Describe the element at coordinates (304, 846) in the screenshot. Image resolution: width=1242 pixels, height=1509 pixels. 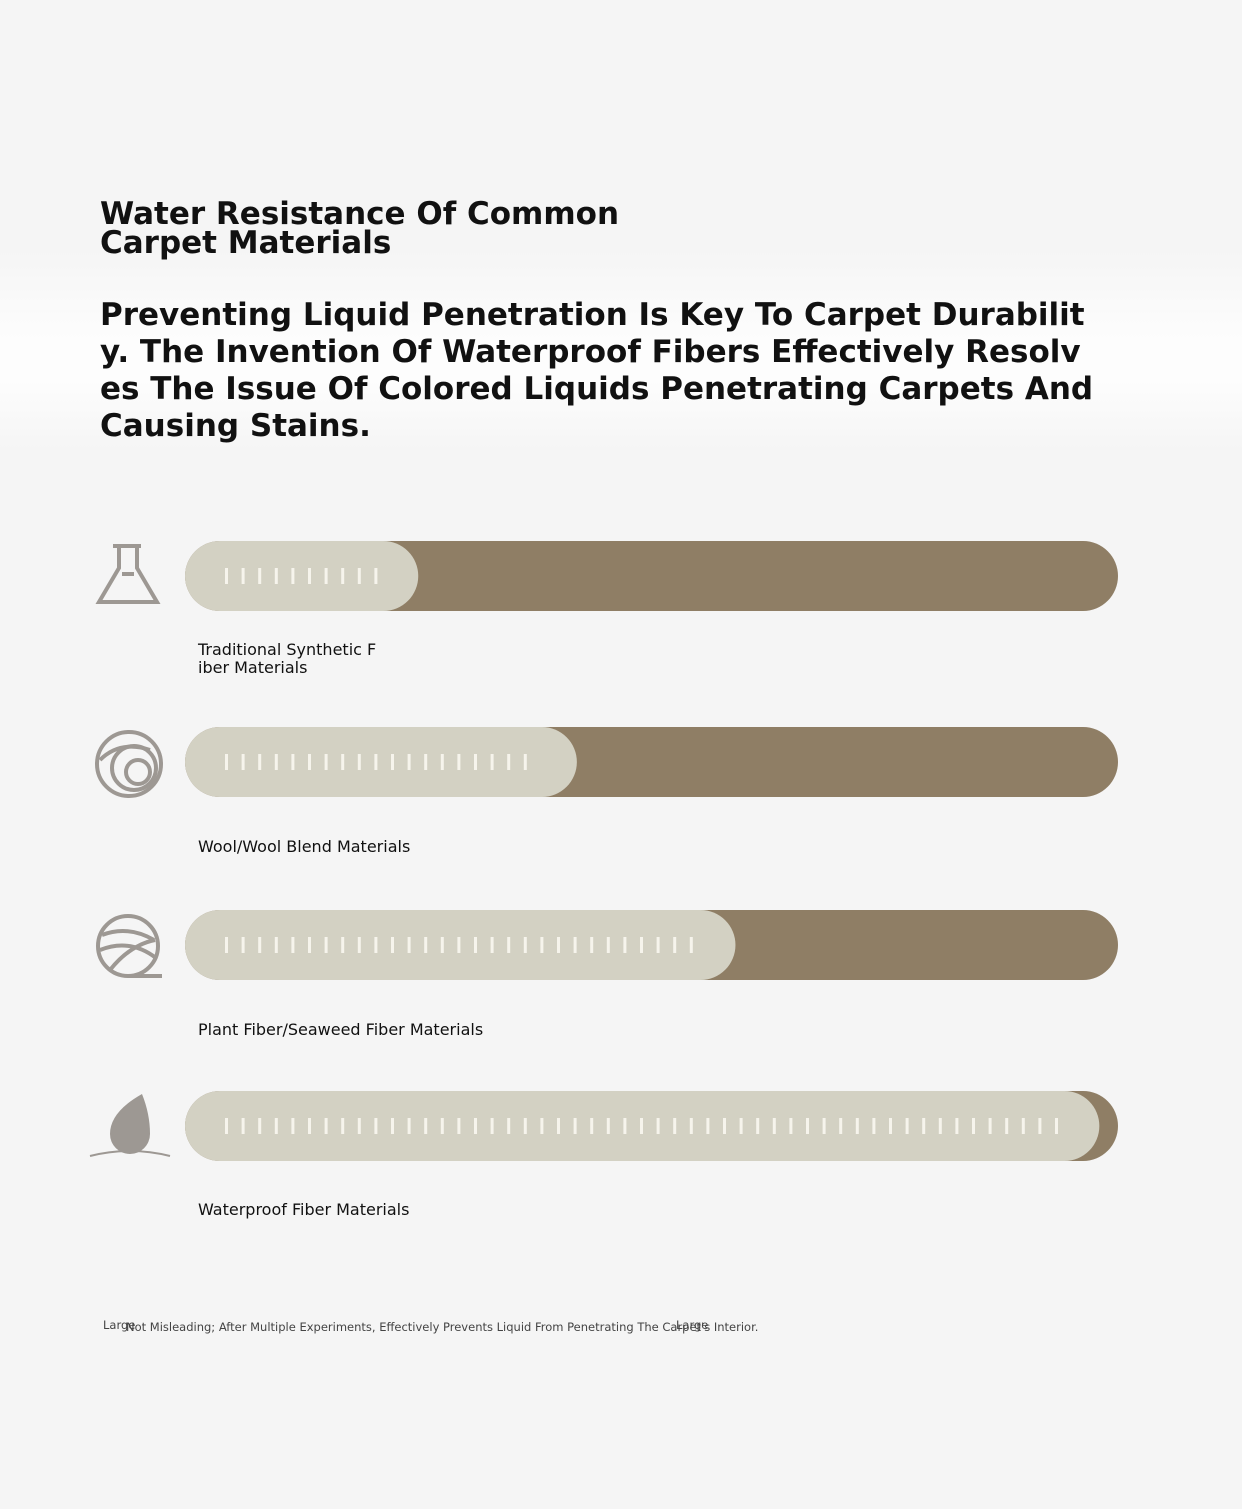
I see `category-label: Wool/Wool Blend Materials` at that location.